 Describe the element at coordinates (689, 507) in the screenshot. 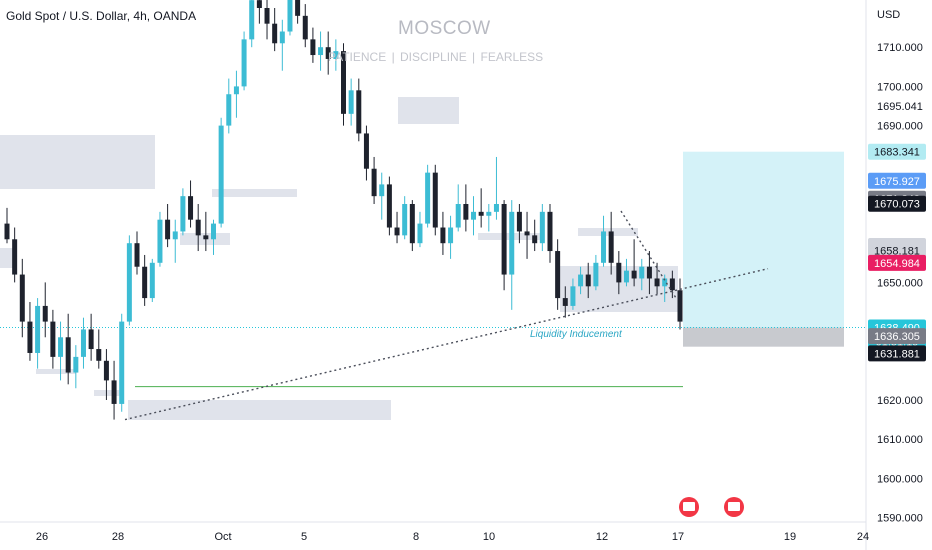

I see `us-flag-icon` at that location.